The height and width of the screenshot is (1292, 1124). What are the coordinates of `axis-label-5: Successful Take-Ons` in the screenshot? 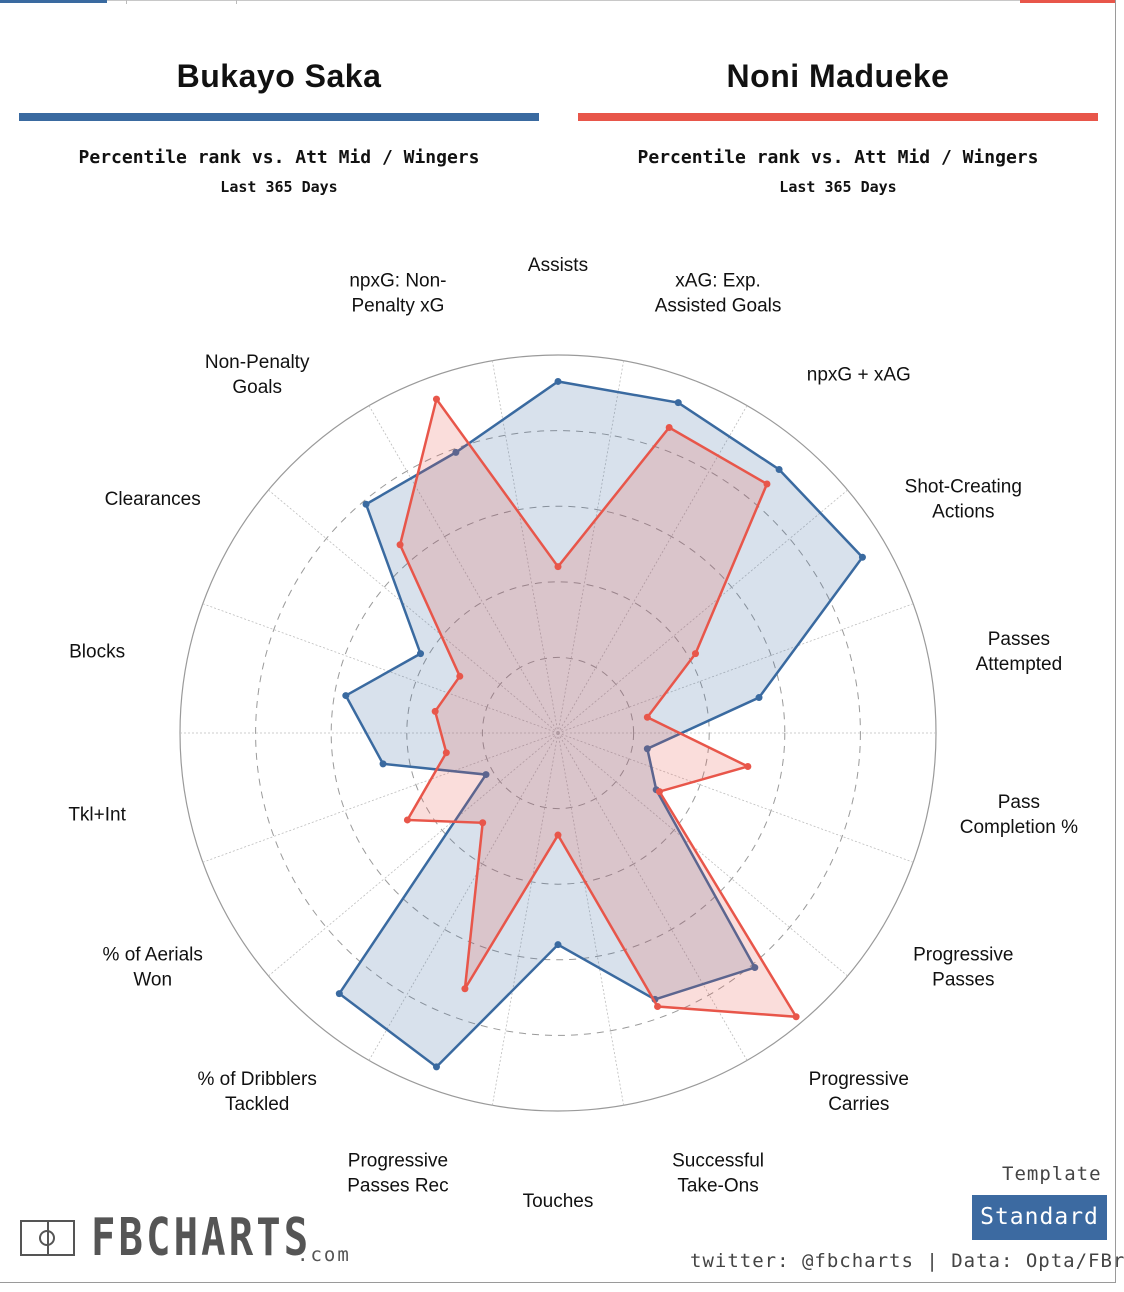 It's located at (718, 1173).